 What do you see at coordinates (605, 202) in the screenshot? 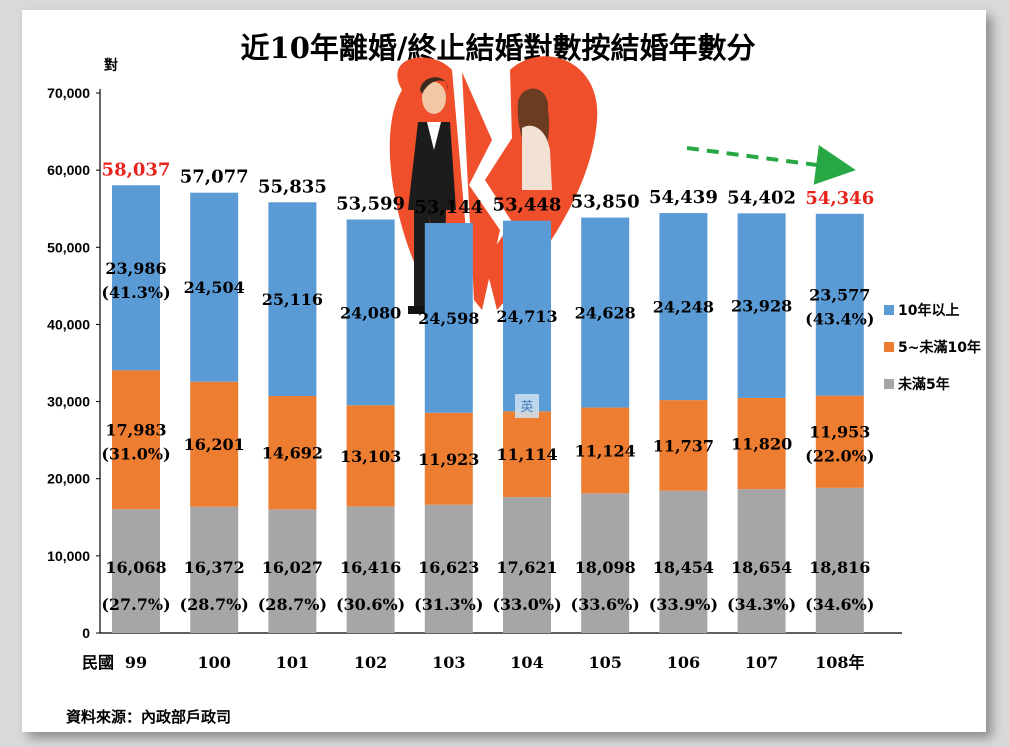
I see `bar-total-label: 53,850` at bounding box center [605, 202].